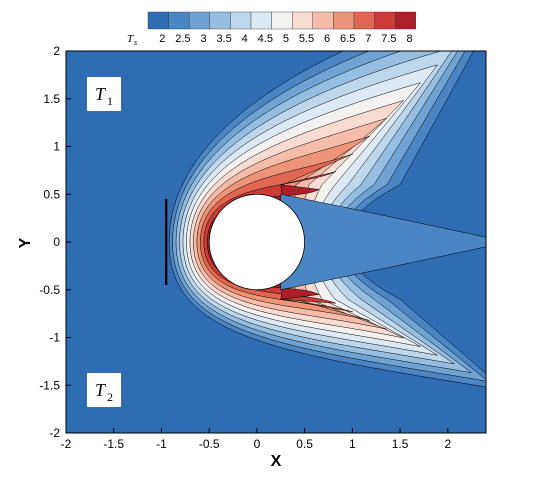 Image resolution: width=546 pixels, height=481 pixels. What do you see at coordinates (49, 290) in the screenshot?
I see `y-tick-label: -0.5` at bounding box center [49, 290].